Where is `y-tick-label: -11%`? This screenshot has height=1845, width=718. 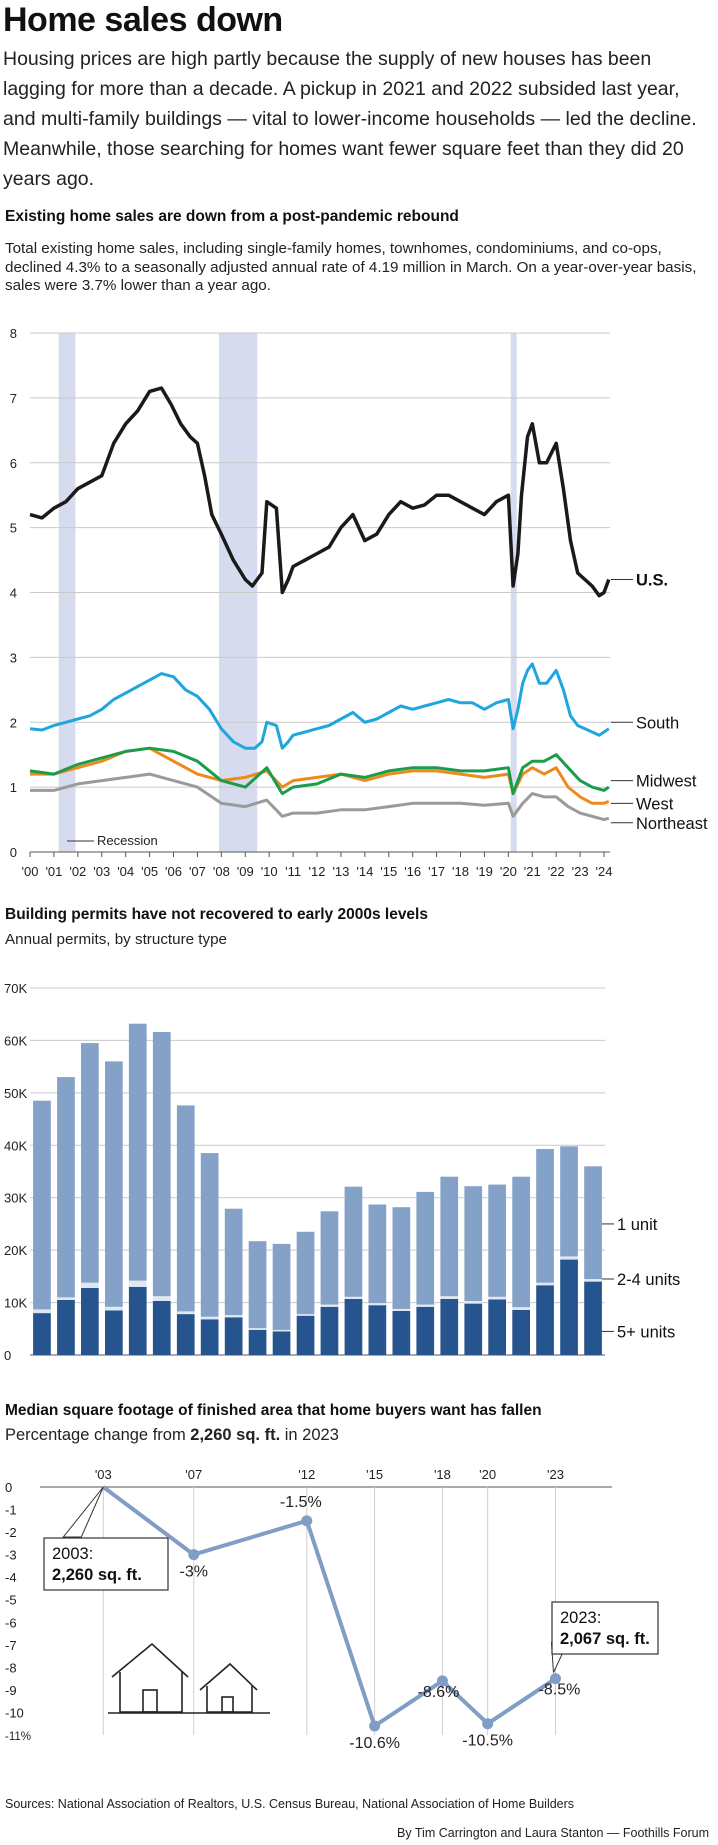
y-tick-label: -11% is located at coordinates (18, 1737).